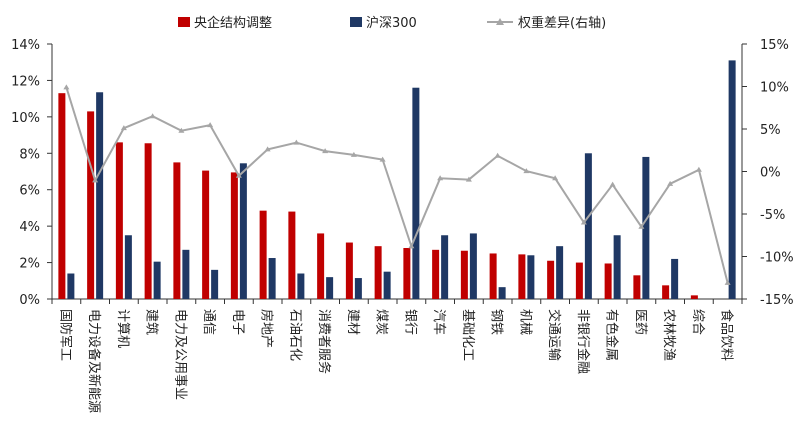  What do you see at coordinates (294, 335) in the screenshot?
I see `x-tick-label: 石油石化` at bounding box center [294, 335].